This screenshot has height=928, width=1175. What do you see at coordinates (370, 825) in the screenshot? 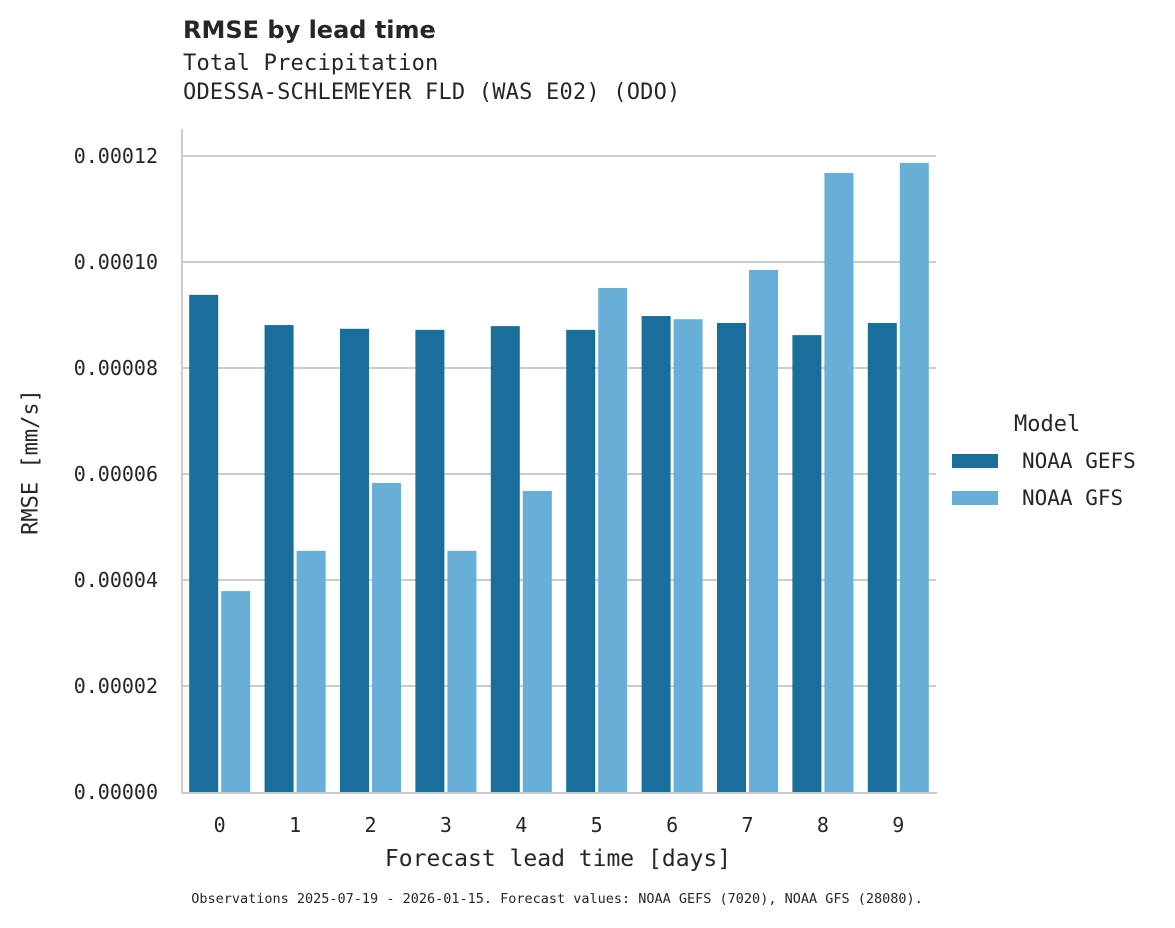
I see `x-tick-label: 2` at bounding box center [370, 825].